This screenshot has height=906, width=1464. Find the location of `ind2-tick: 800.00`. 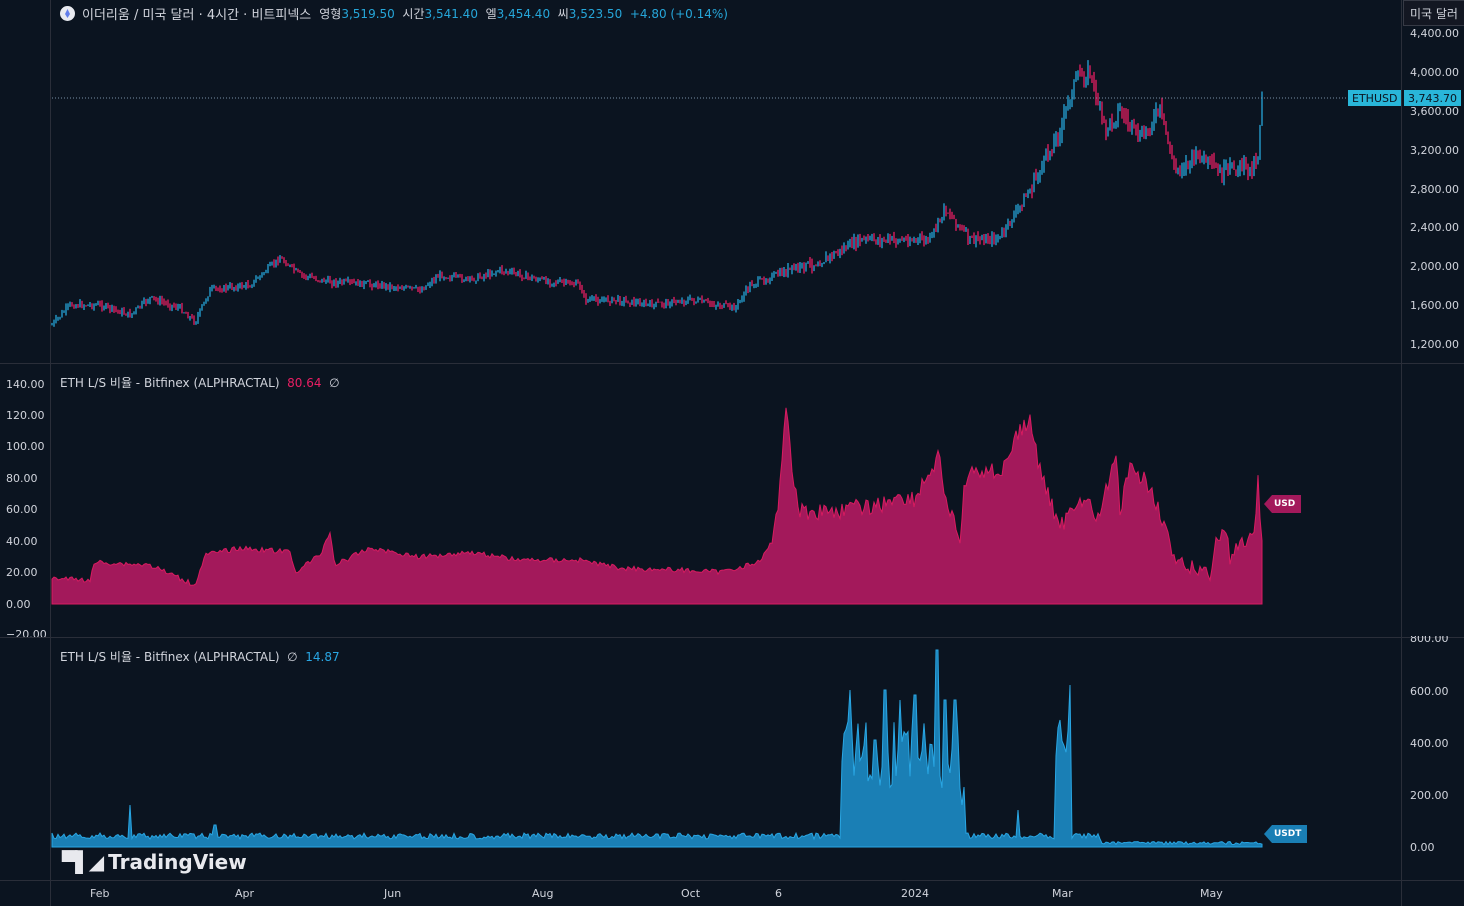

ind2-tick: 800.00 is located at coordinates (1429, 640).